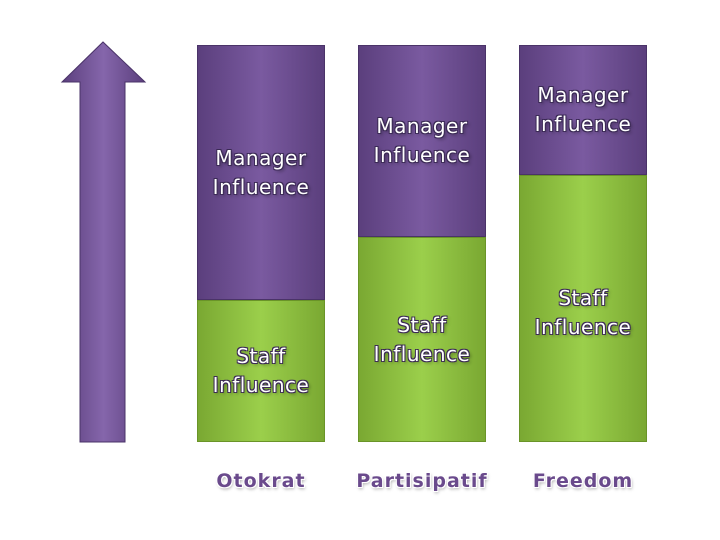 The height and width of the screenshot is (540, 720). I want to click on up-arrow, so click(103, 242).